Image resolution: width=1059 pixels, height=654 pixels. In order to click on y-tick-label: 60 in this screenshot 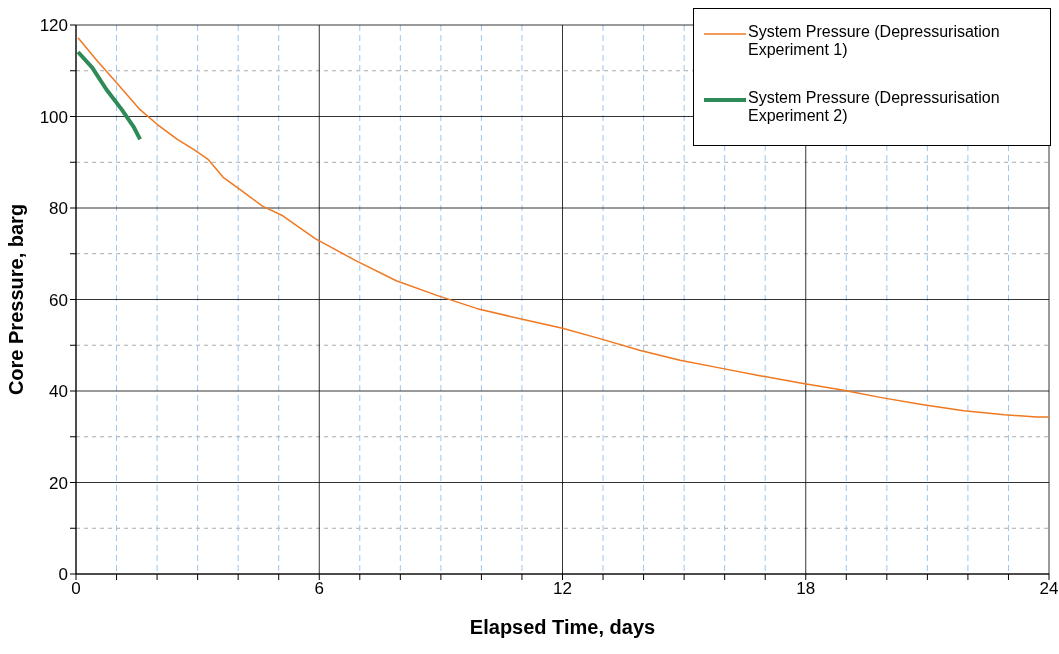, I will do `click(58, 300)`.